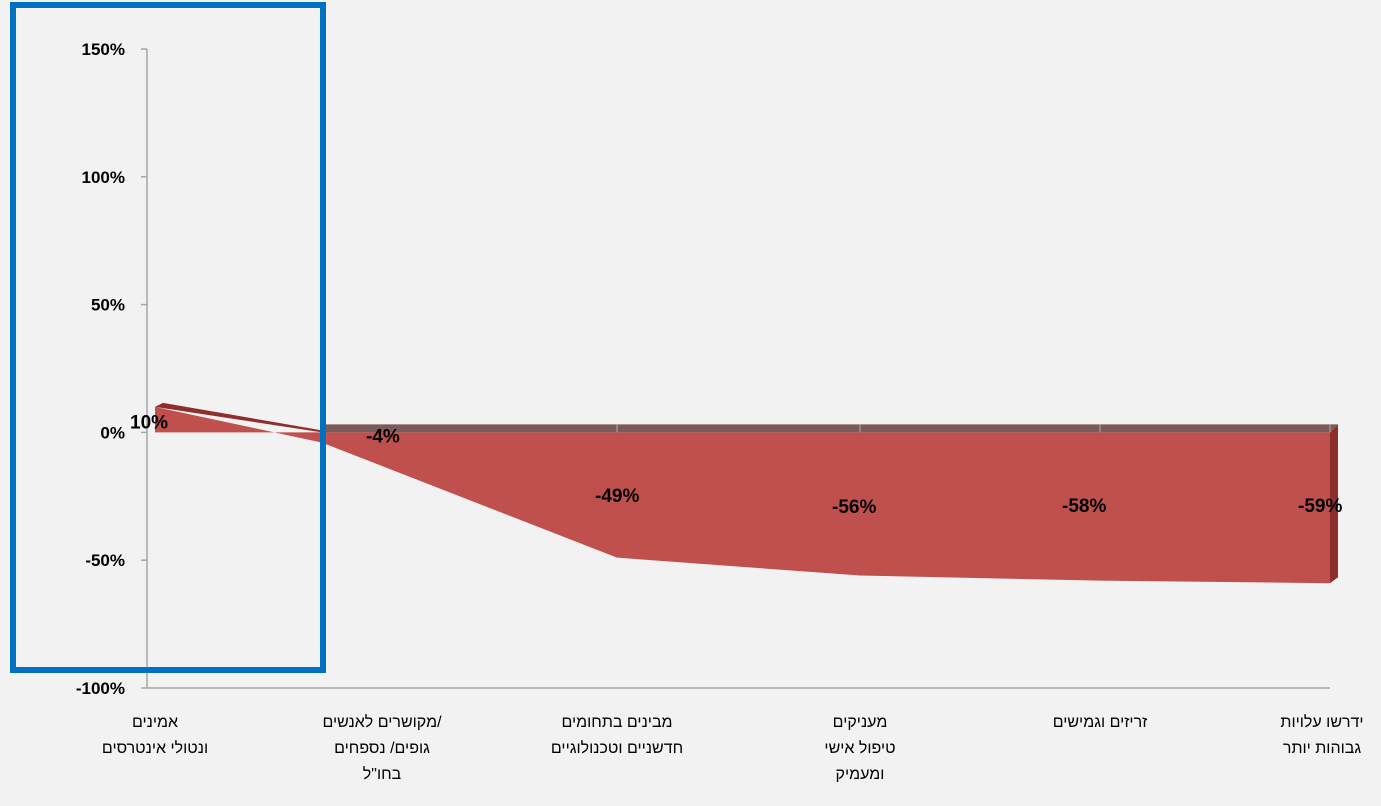 Image resolution: width=1381 pixels, height=806 pixels. Describe the element at coordinates (617, 748) in the screenshot. I see `category-label-line: חדשניים וטכנולוגיים` at that location.